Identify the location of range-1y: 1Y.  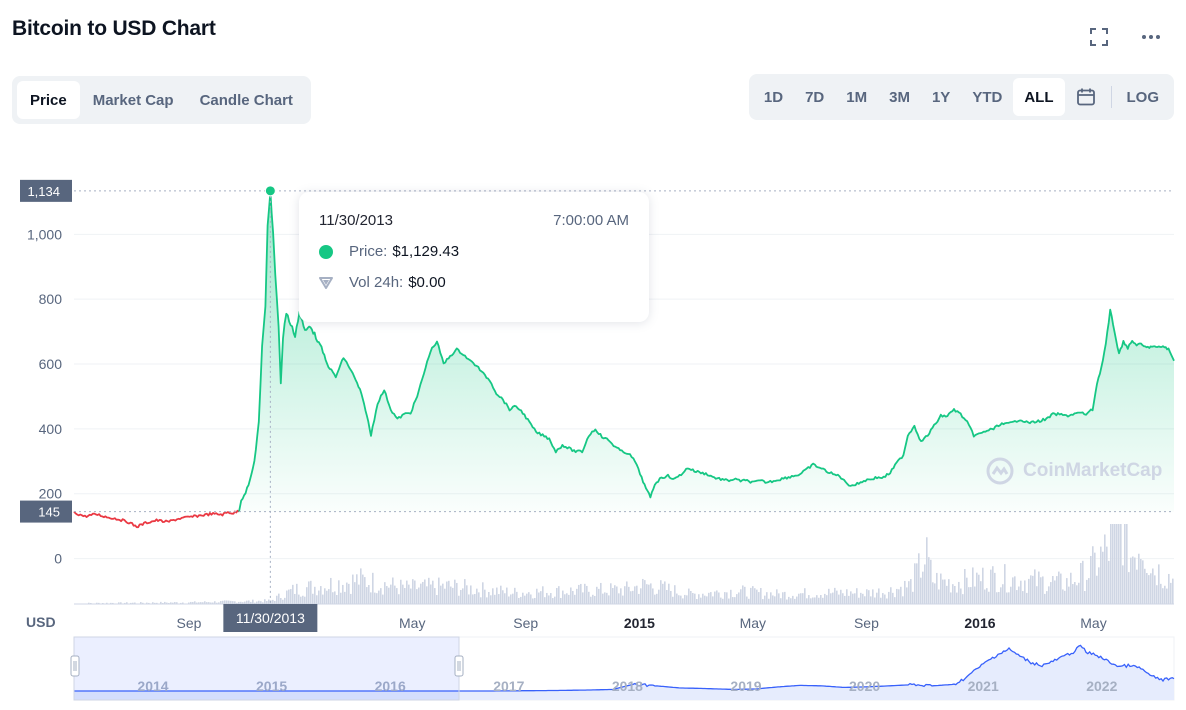
(941, 97).